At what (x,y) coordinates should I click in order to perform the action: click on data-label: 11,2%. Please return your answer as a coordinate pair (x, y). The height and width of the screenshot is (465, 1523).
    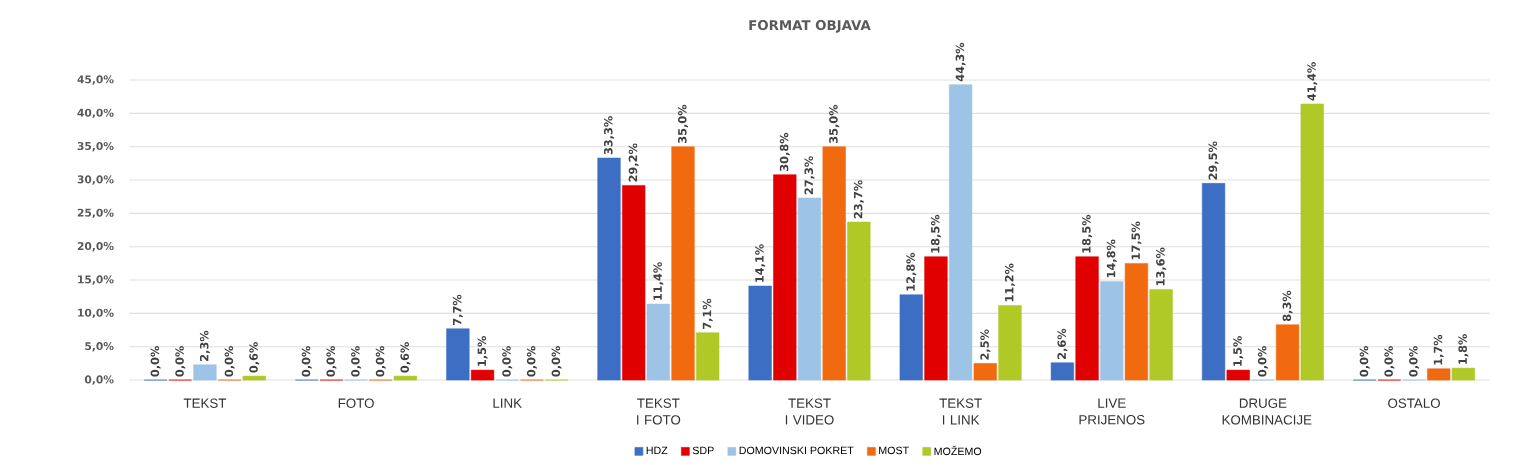
    Looking at the image, I should click on (1009, 282).